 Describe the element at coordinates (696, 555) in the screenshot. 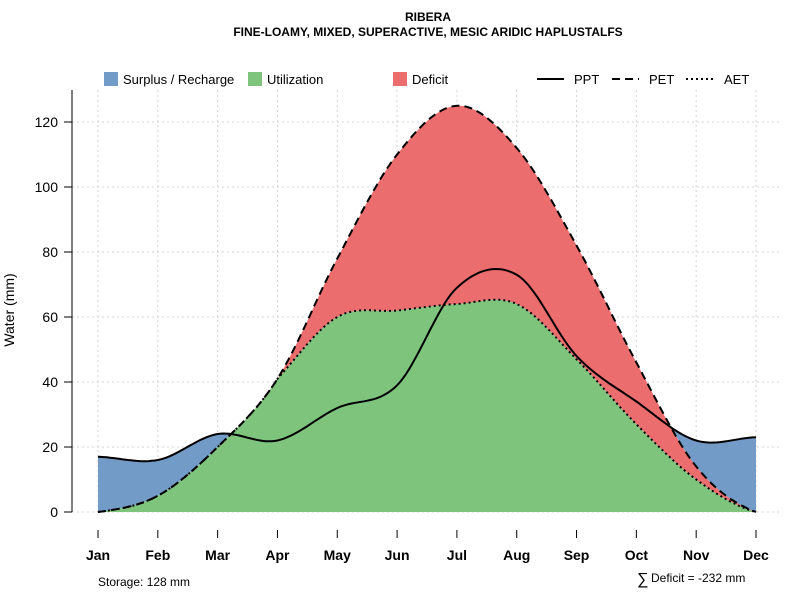

I see `x-tick-label: Nov` at that location.